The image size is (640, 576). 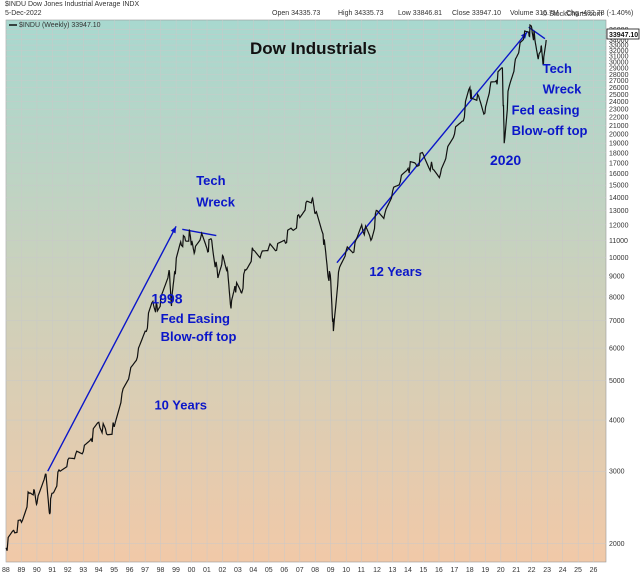 I want to click on y-tick-label: 7000, so click(x=617, y=321).